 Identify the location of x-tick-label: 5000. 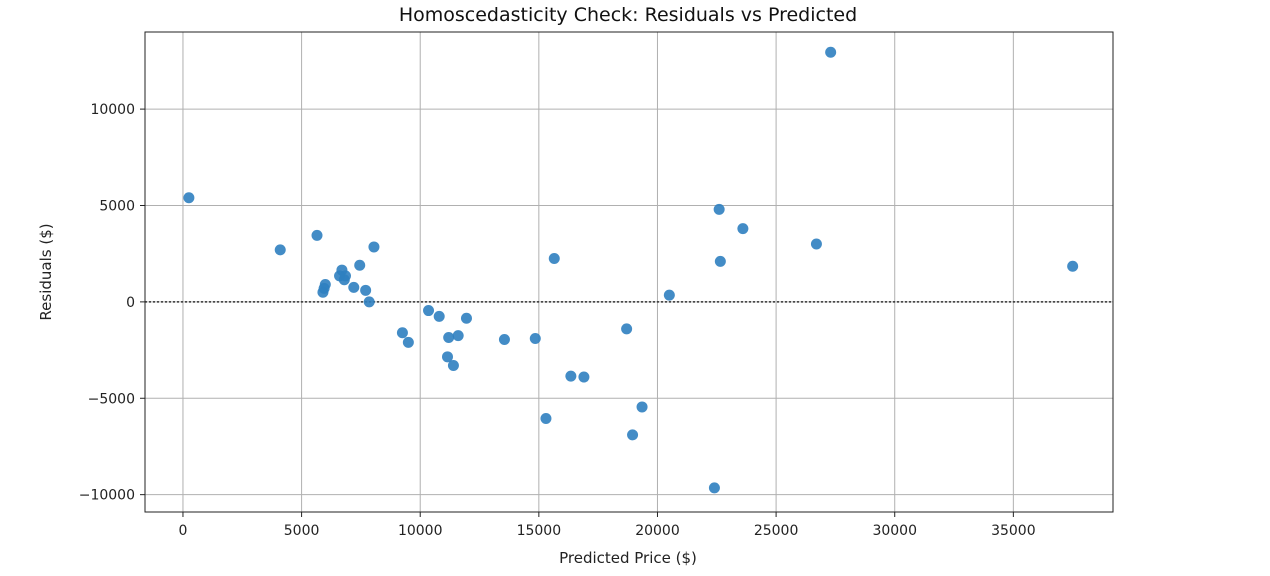
(302, 531).